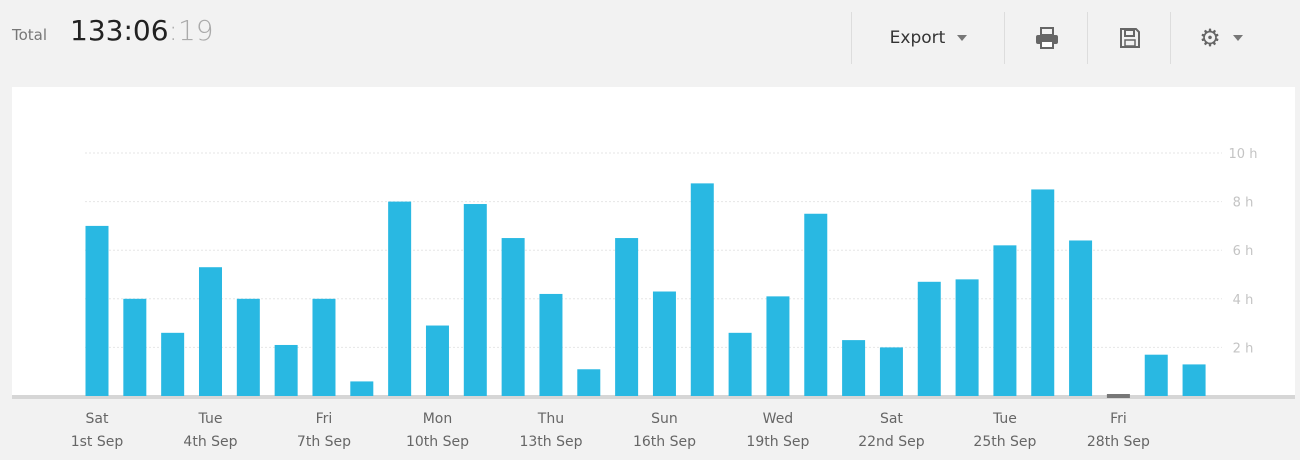  What do you see at coordinates (438, 419) in the screenshot?
I see `x-tick-day: Mon` at bounding box center [438, 419].